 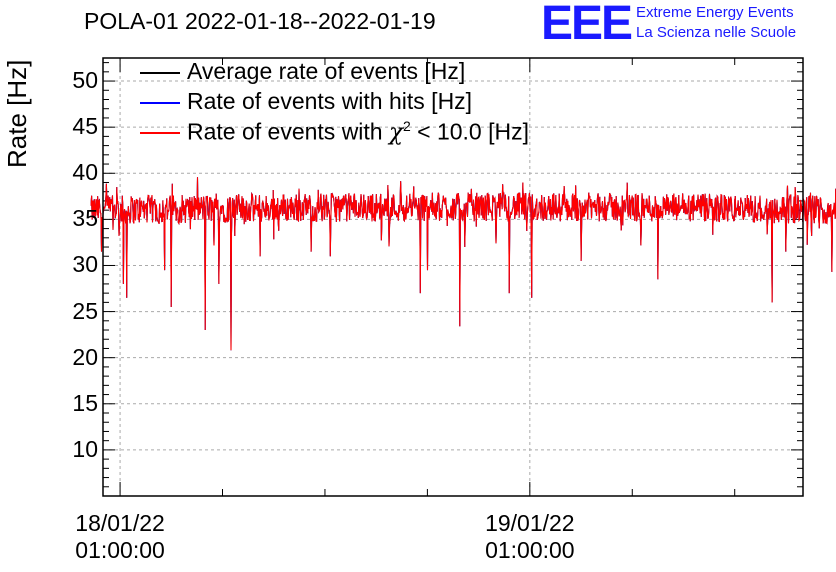 I want to click on chart-title: POLA-01 2022-01-18--2022-01-19, so click(x=260, y=21).